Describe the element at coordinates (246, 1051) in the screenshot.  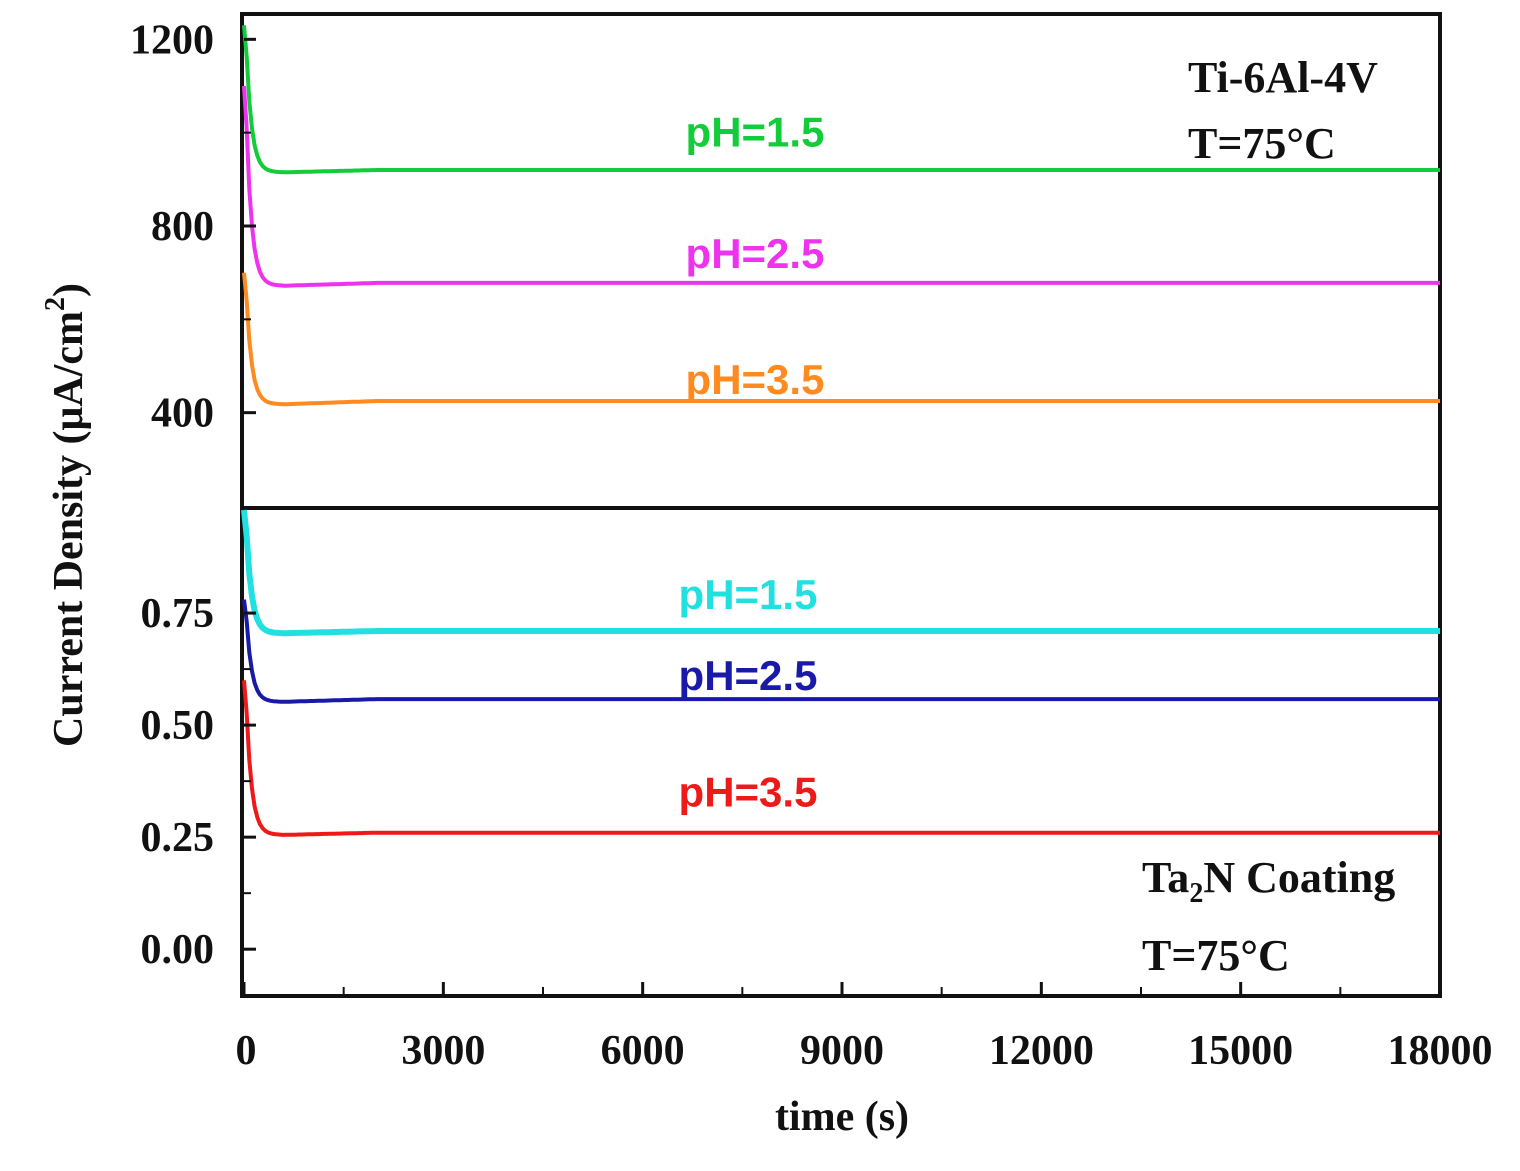
I see `x-tick-label: 0` at that location.